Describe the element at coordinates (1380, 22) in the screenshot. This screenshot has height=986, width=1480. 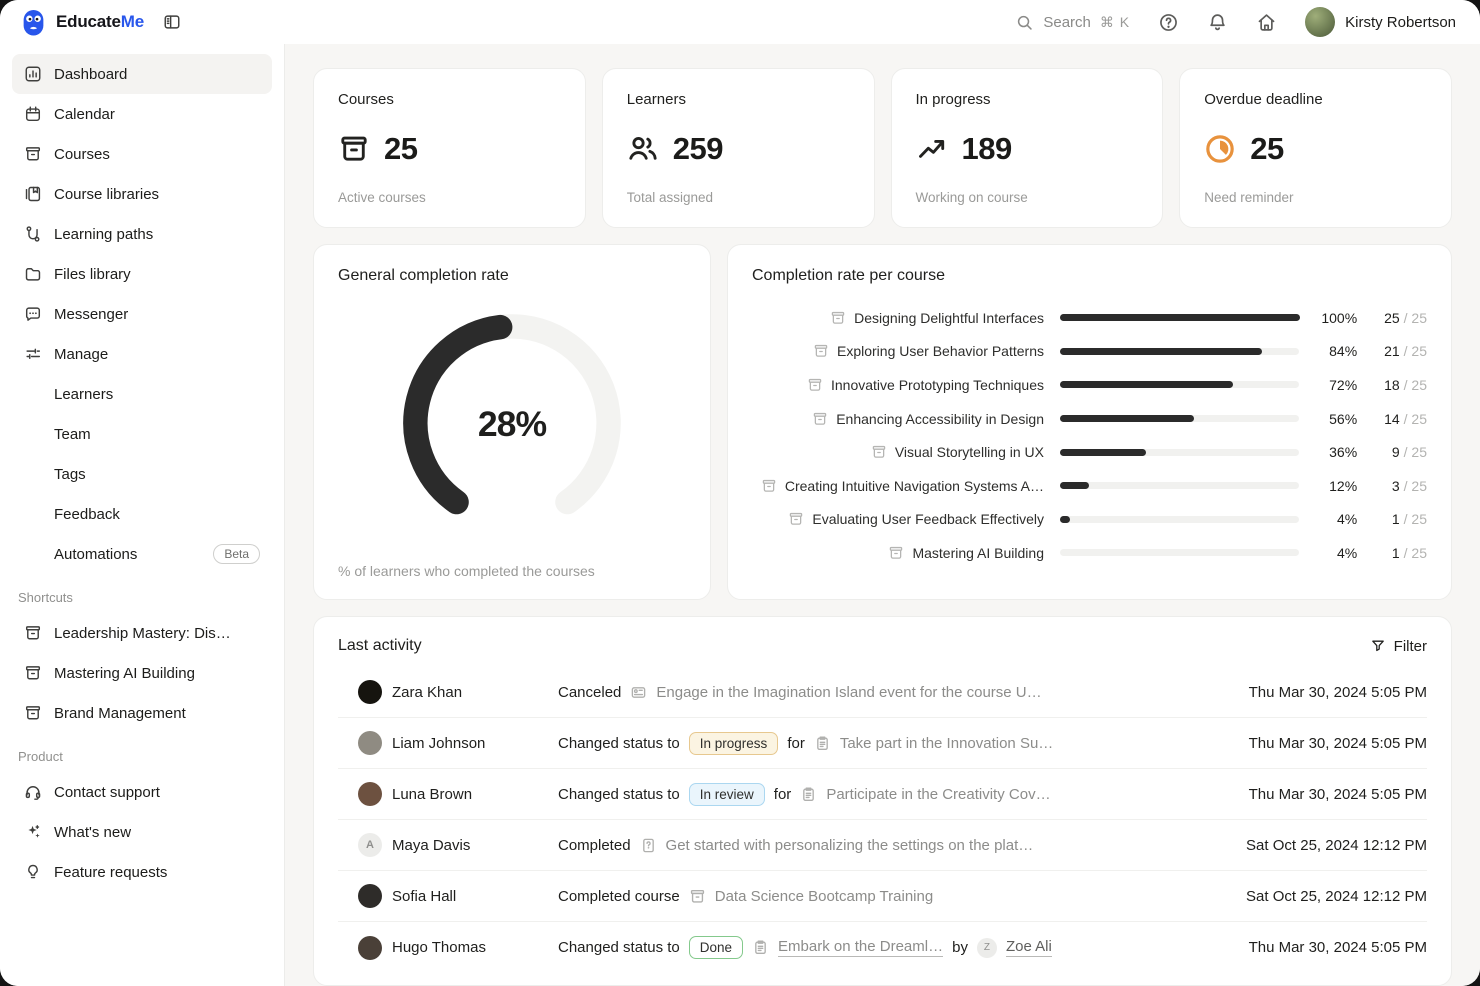
I see `user-menu: Kirsty Robertson` at that location.